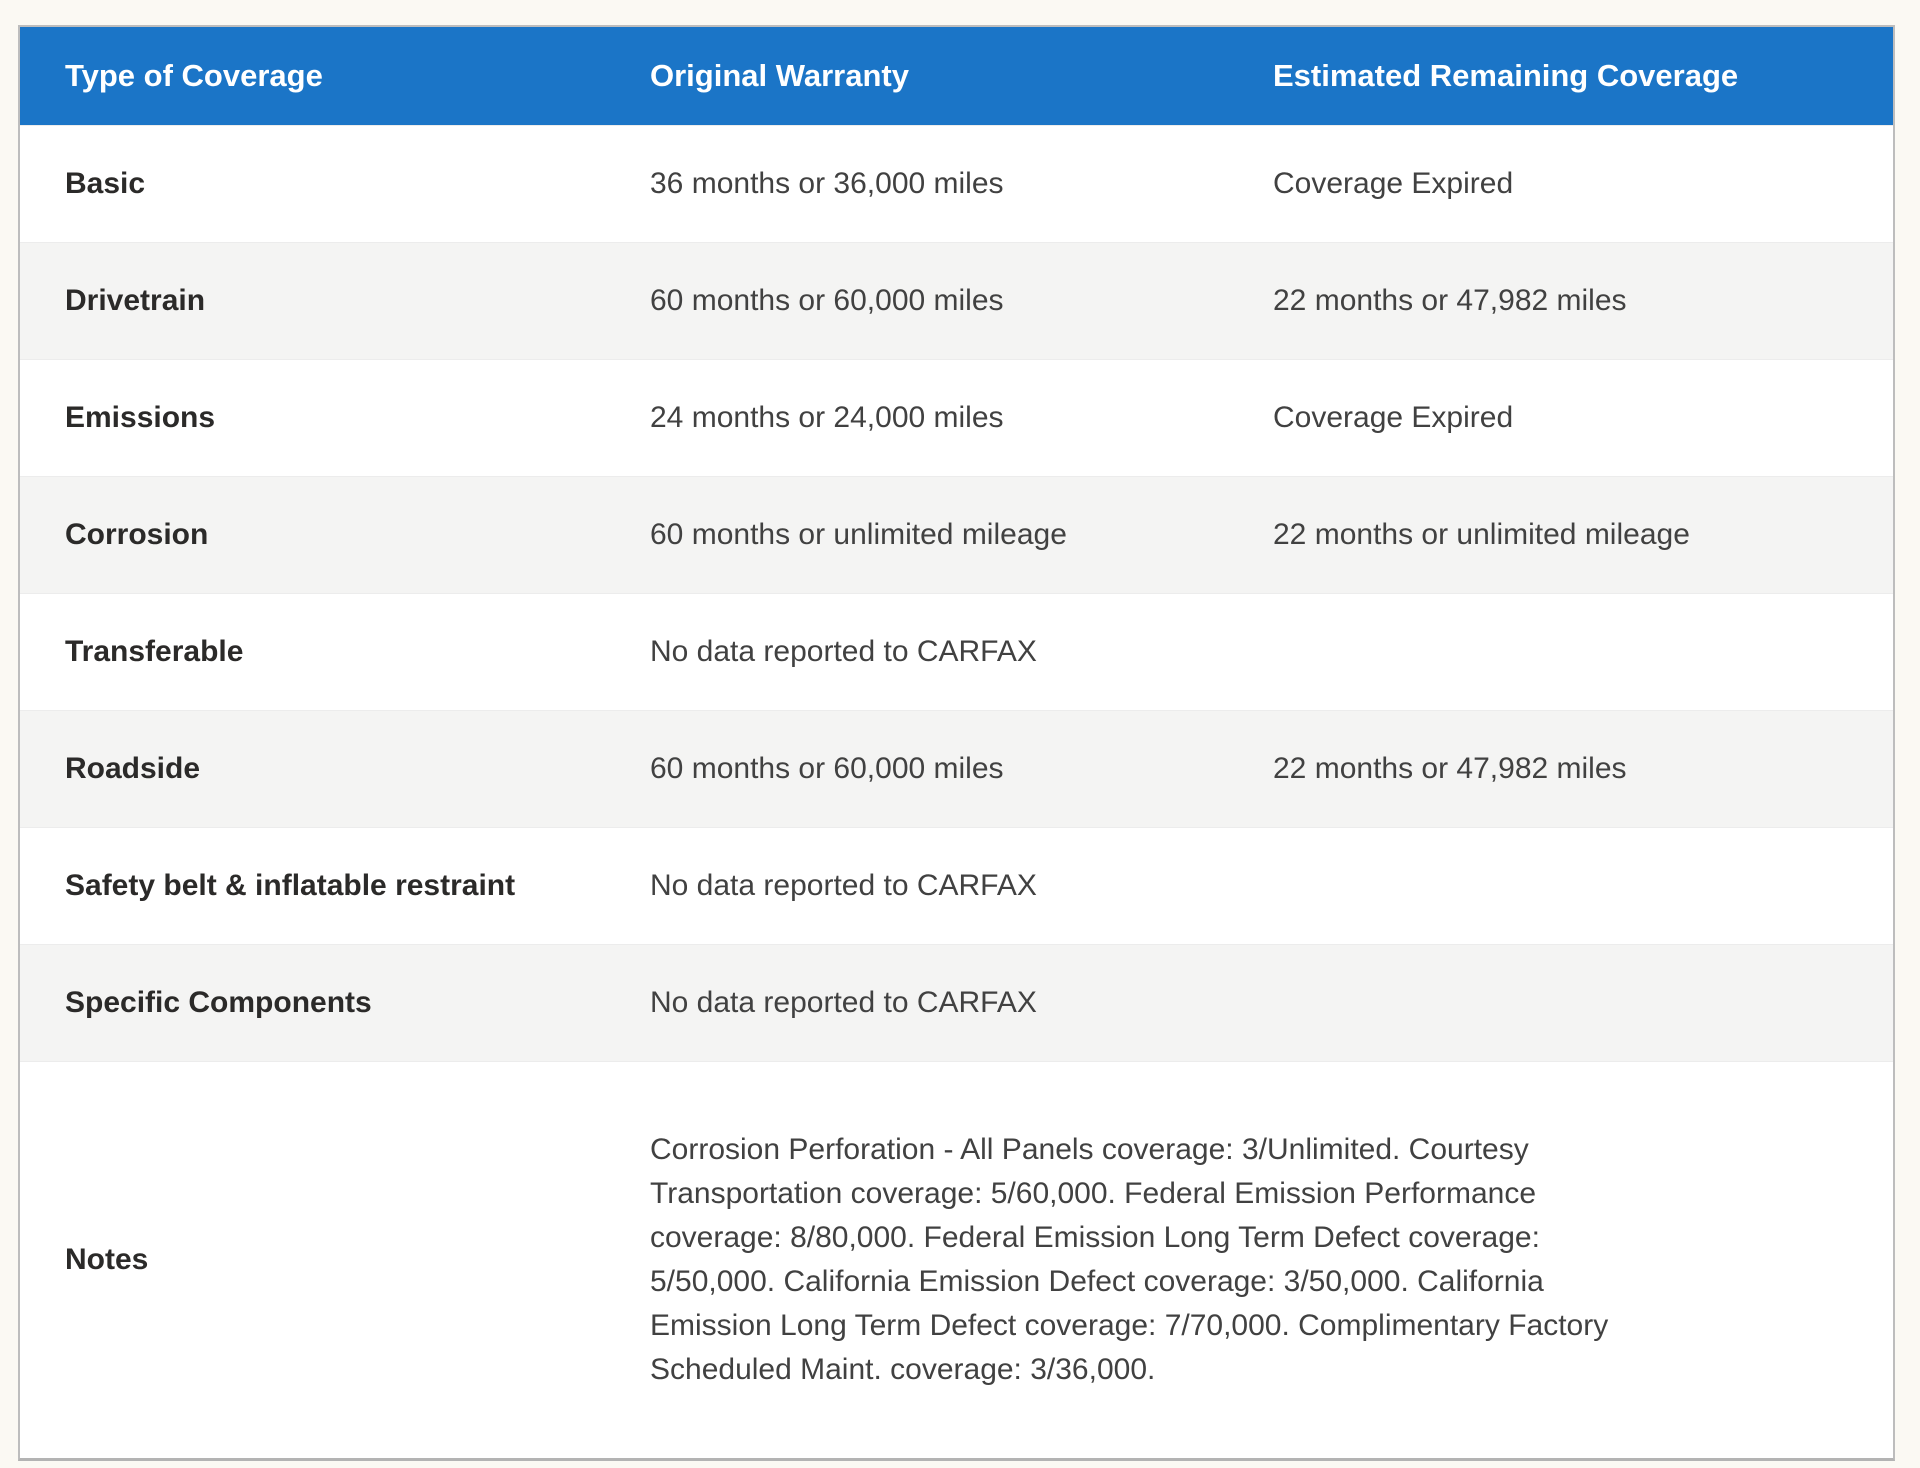 The width and height of the screenshot is (1920, 1468). I want to click on table-row-transferable: Transferable No data reported to CARFAX, so click(956, 651).